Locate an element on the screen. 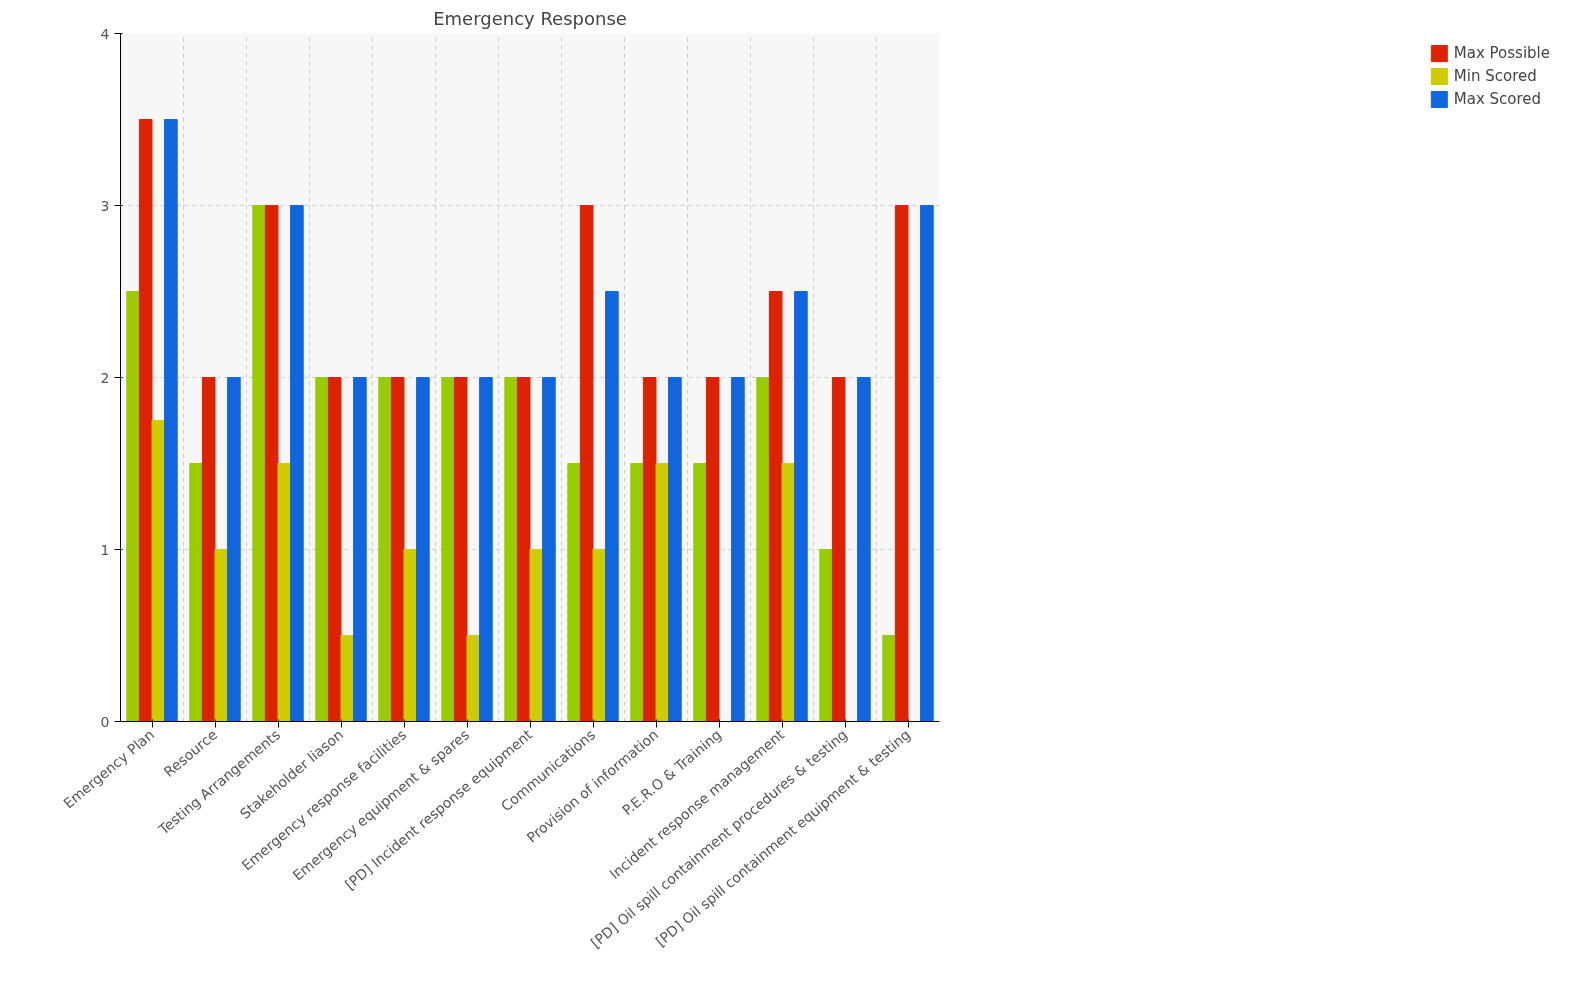 This screenshot has height=991, width=1594. y-tick-label: 3 is located at coordinates (105, 205).